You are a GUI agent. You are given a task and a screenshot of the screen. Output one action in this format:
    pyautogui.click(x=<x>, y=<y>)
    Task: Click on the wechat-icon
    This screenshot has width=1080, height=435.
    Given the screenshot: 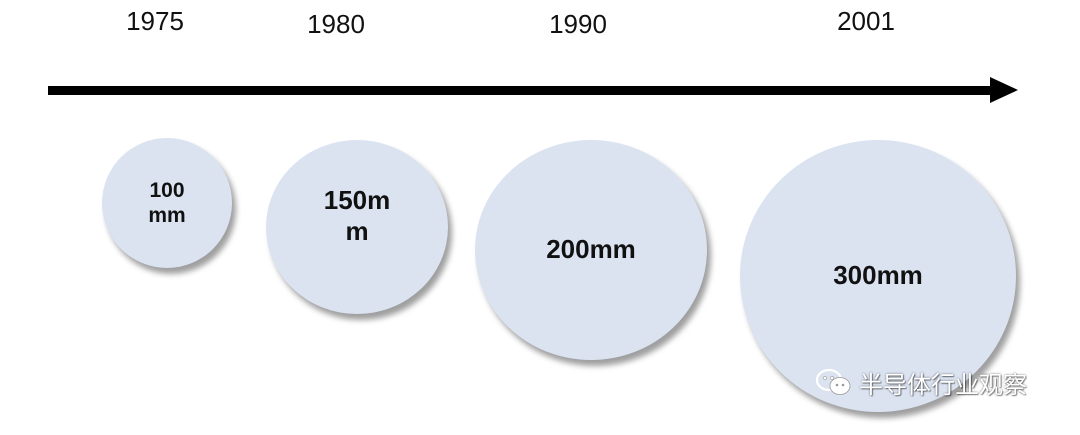 What is the action you would take?
    pyautogui.click(x=833, y=381)
    